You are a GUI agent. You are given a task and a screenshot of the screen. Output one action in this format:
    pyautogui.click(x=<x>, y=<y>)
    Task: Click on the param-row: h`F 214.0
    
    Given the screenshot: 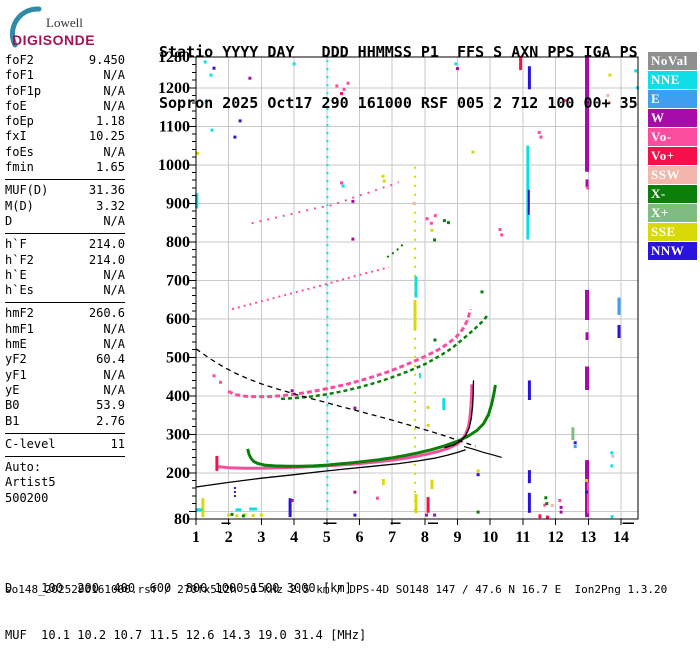 What is the action you would take?
    pyautogui.click(x=65, y=244)
    